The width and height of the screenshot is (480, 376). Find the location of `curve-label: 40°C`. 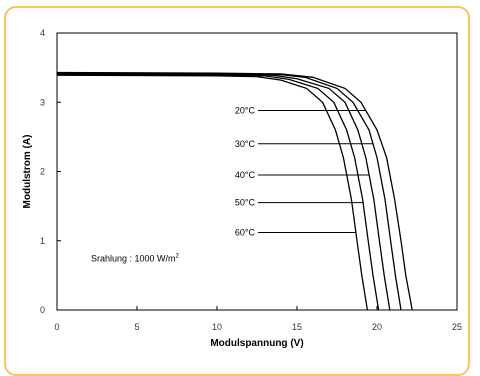

curve-label: 40°C is located at coordinates (245, 175).